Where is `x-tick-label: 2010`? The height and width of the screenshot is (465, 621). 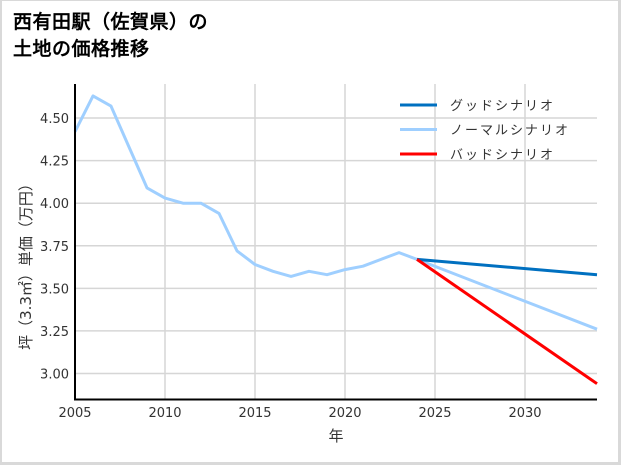
x-tick-label: 2010 is located at coordinates (164, 413).